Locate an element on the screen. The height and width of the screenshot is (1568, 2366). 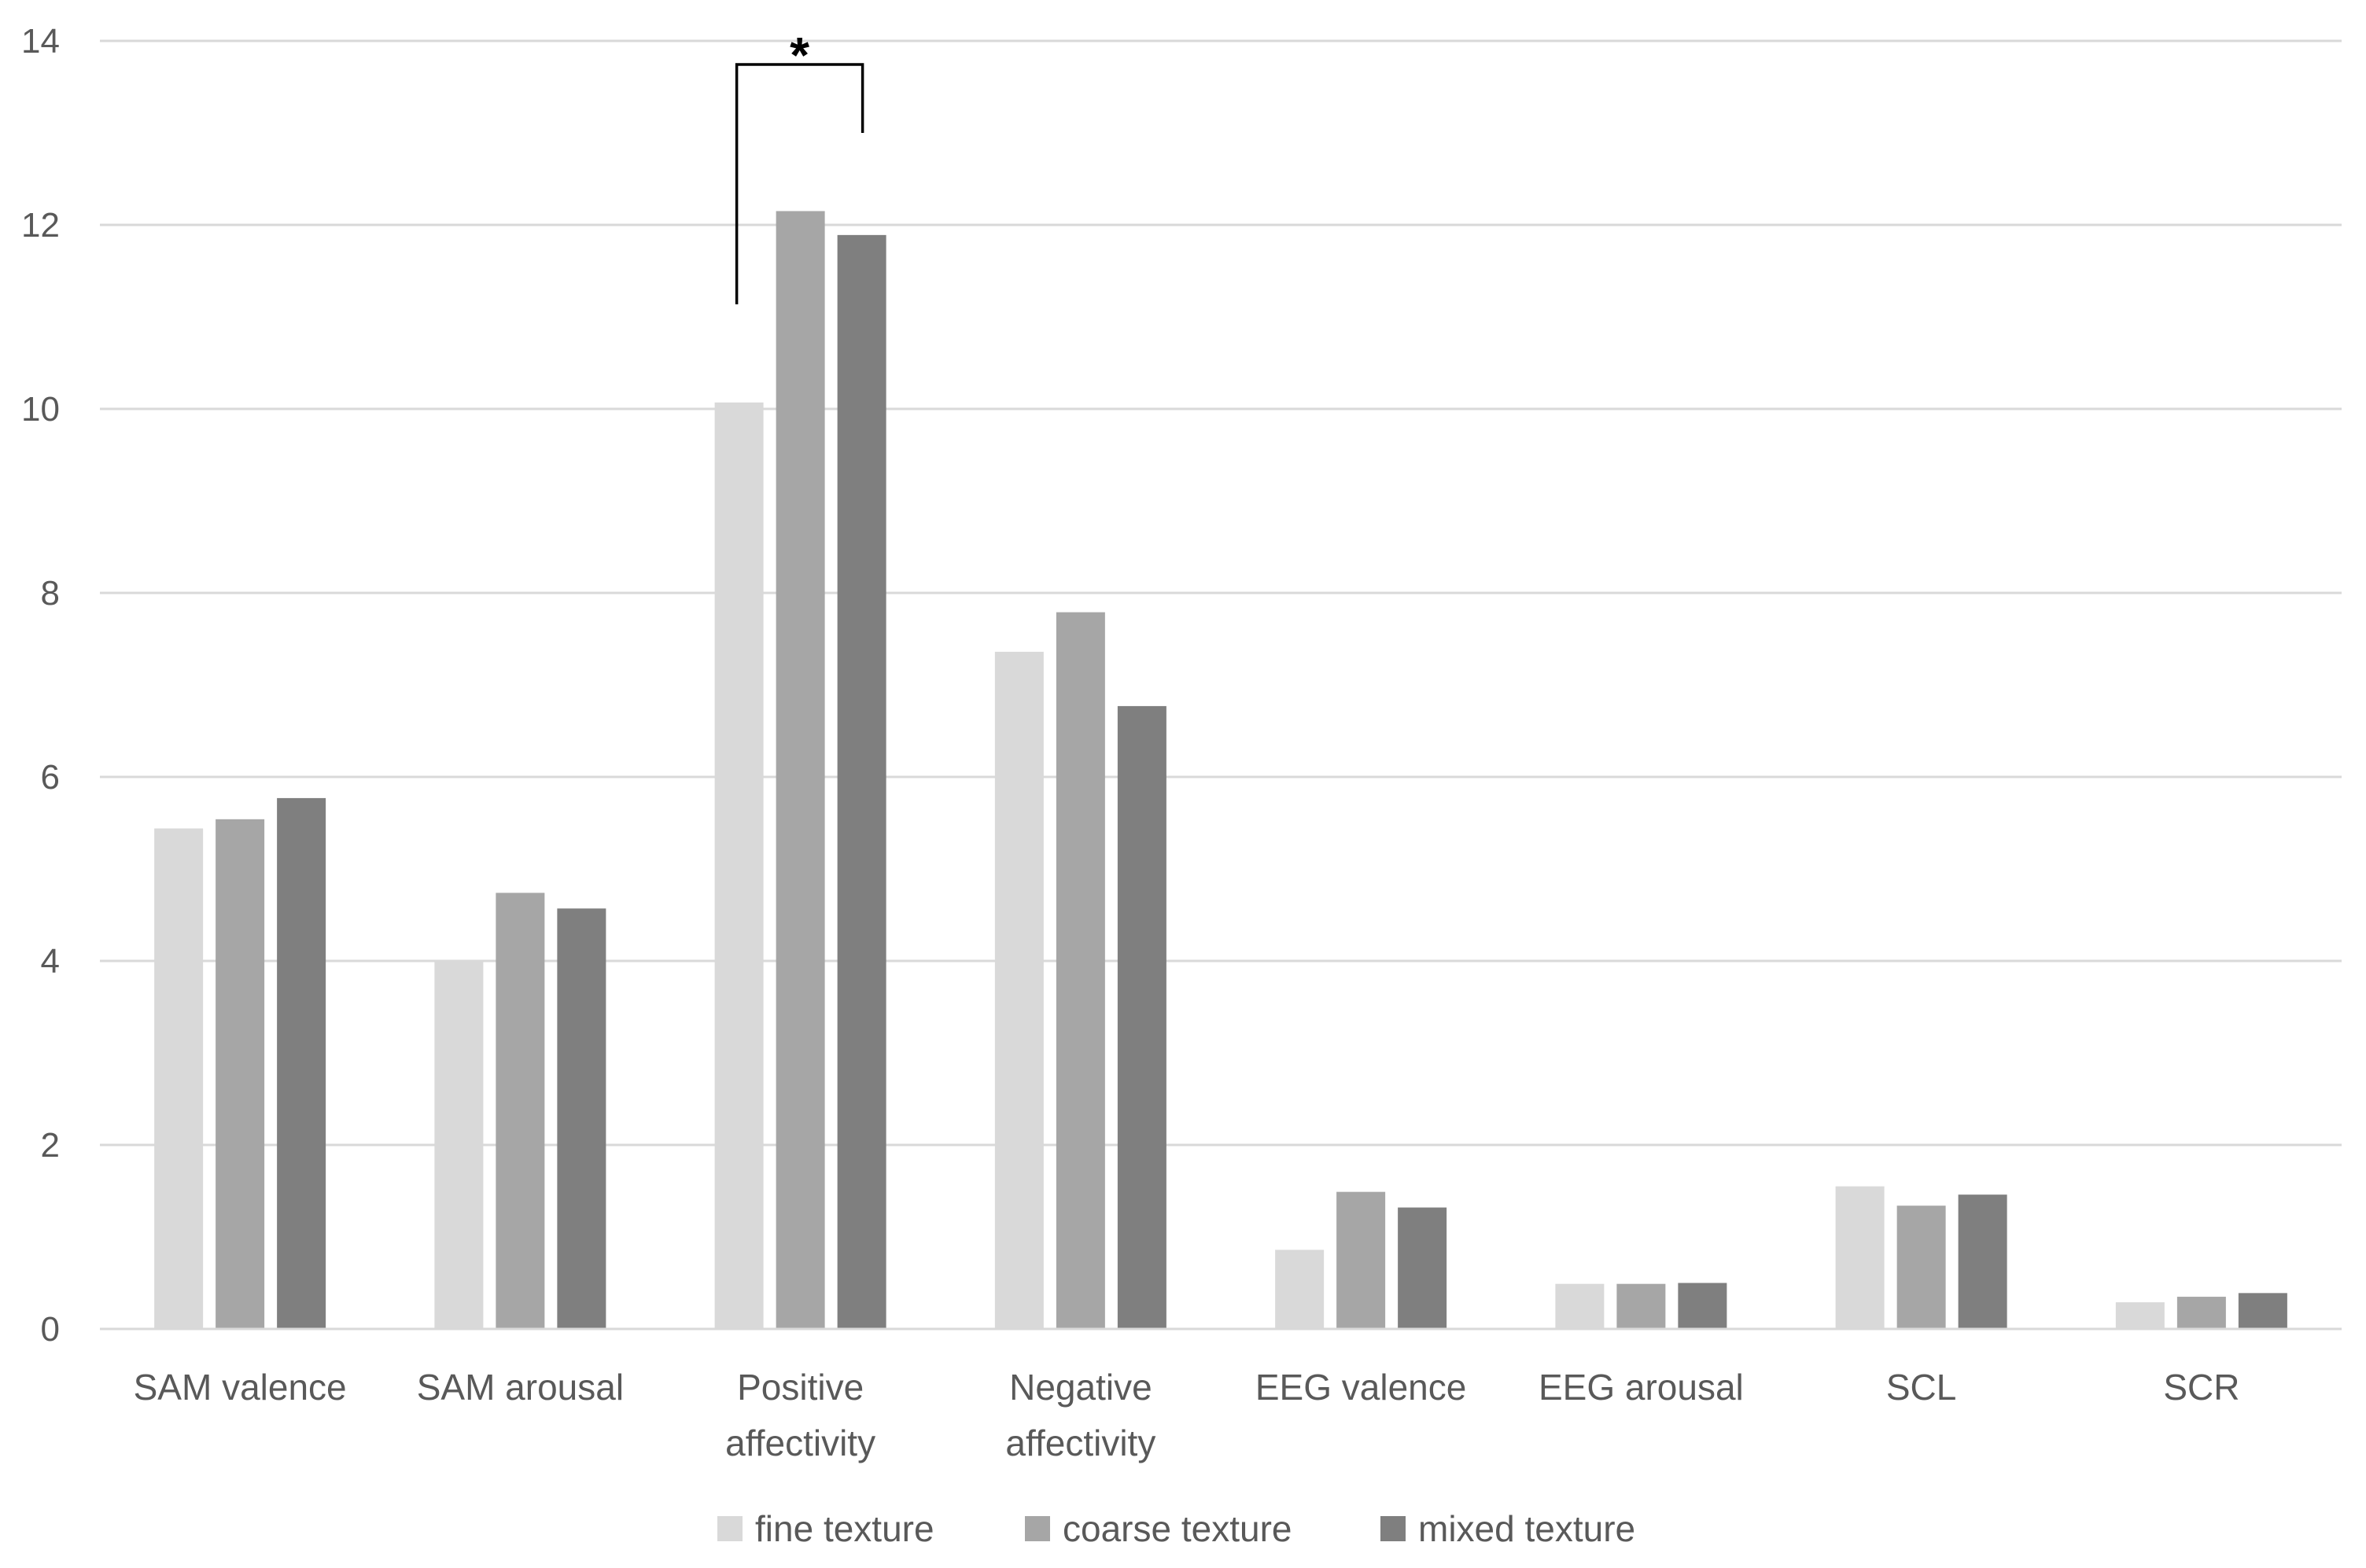
y-tick-label: 8 is located at coordinates (51, 593).